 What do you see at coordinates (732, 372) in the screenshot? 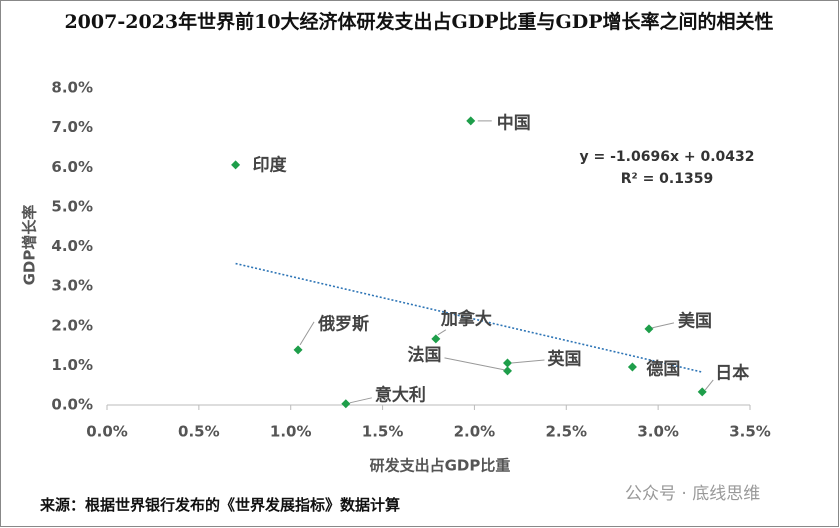
I see `point-label: 日本` at bounding box center [732, 372].